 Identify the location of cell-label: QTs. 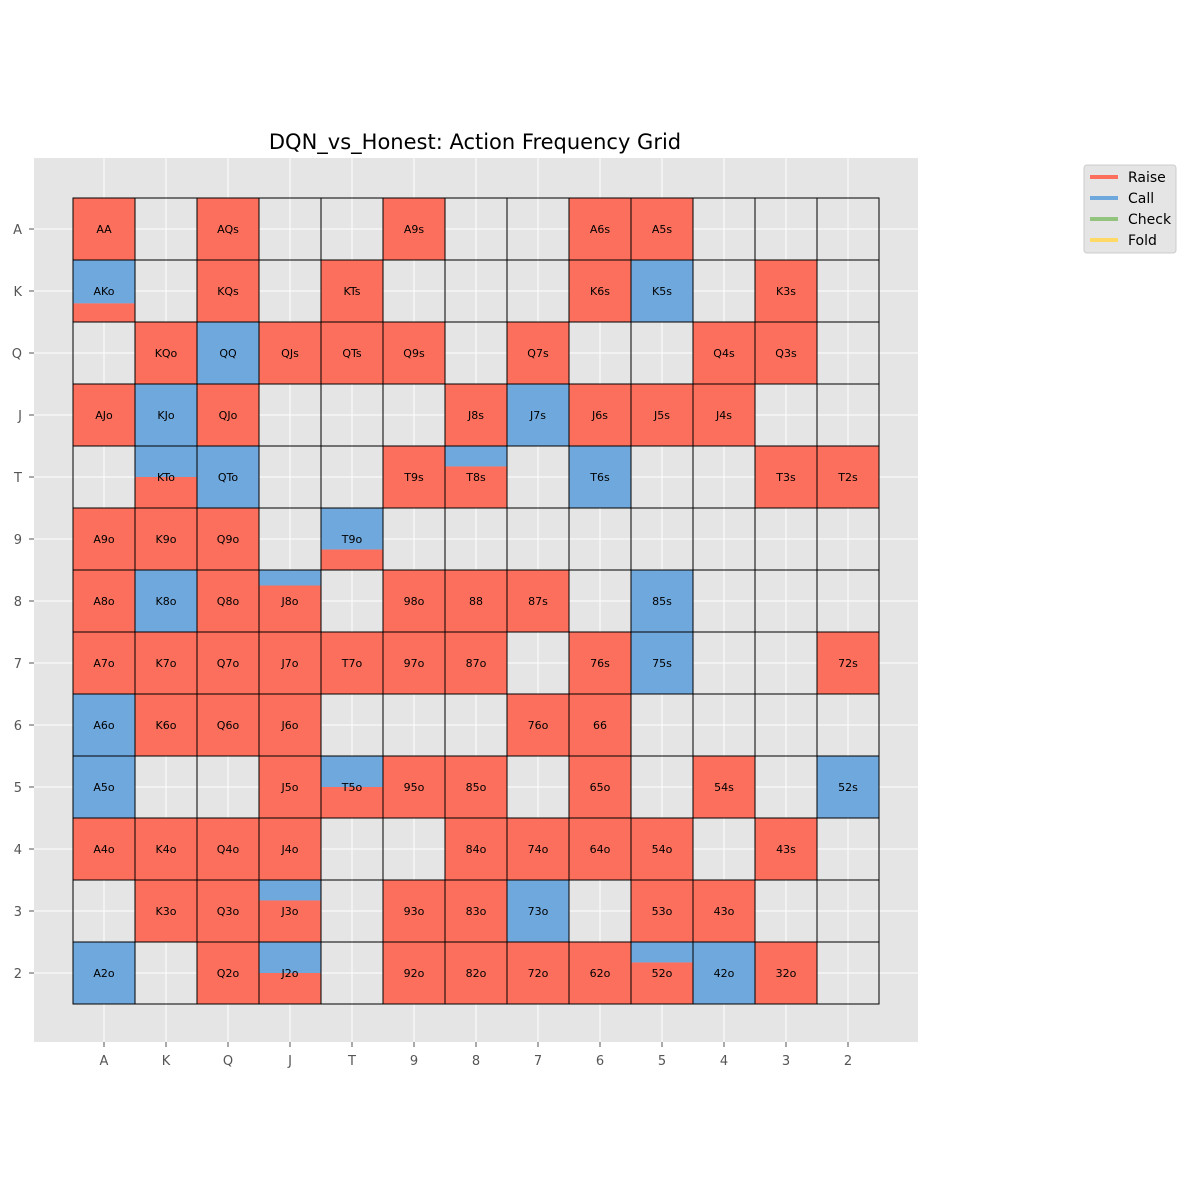
(352, 353).